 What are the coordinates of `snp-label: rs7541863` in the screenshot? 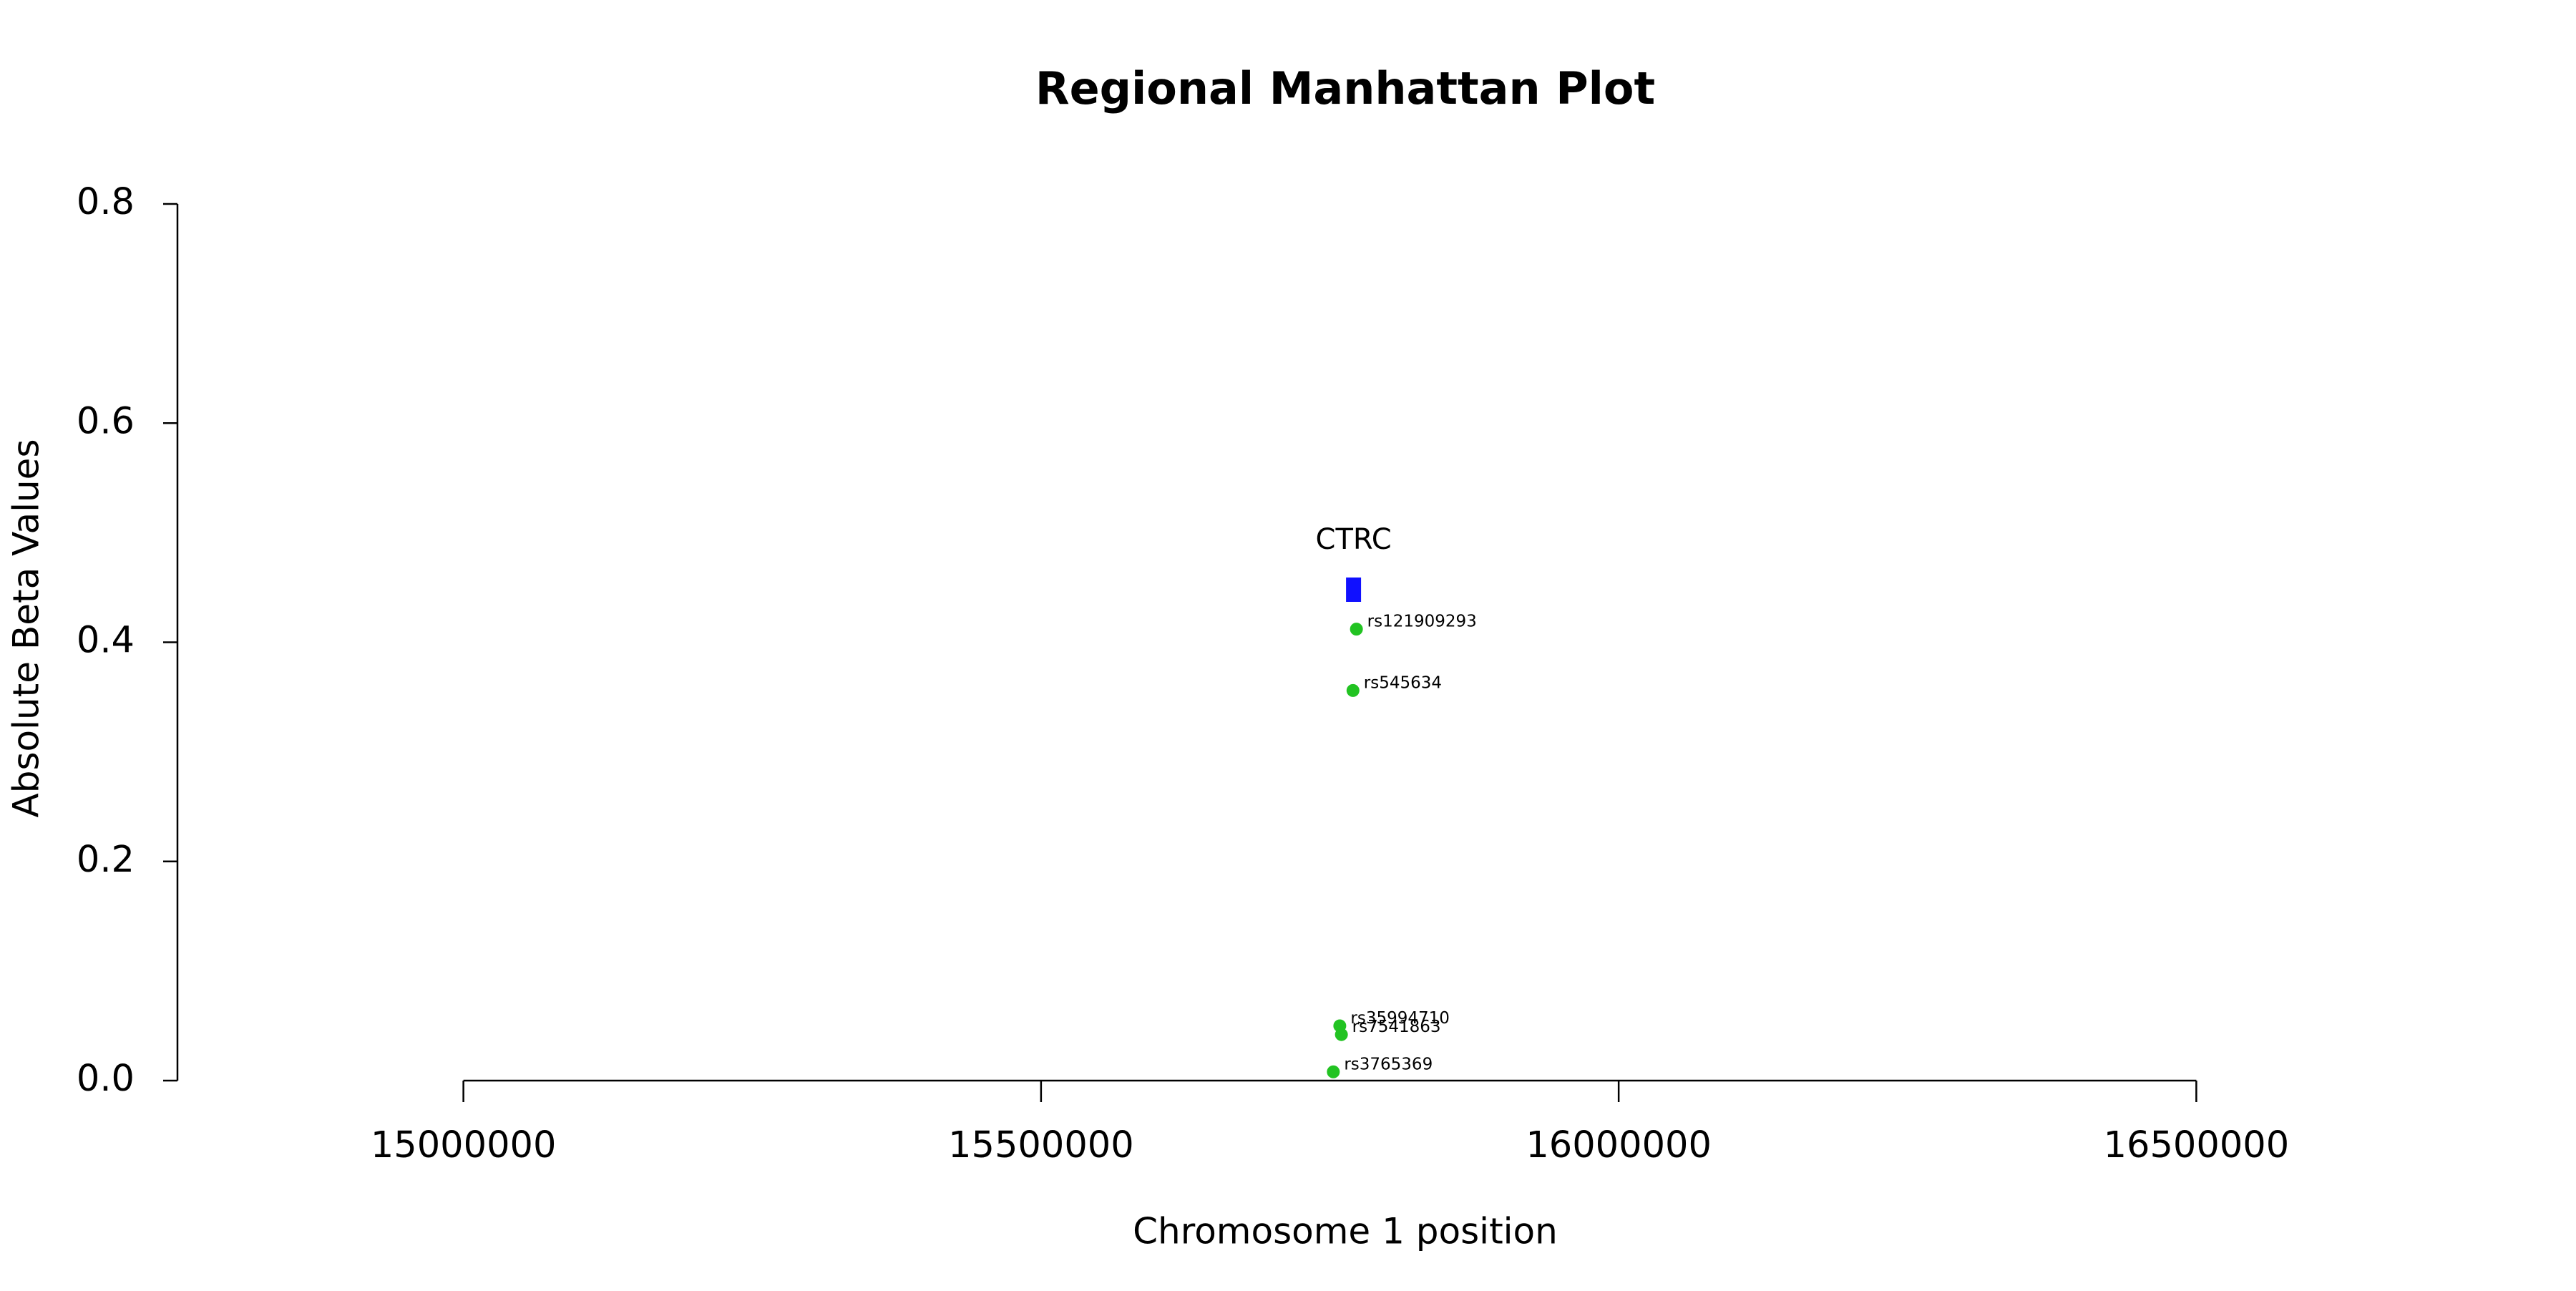 It's located at (1396, 1027).